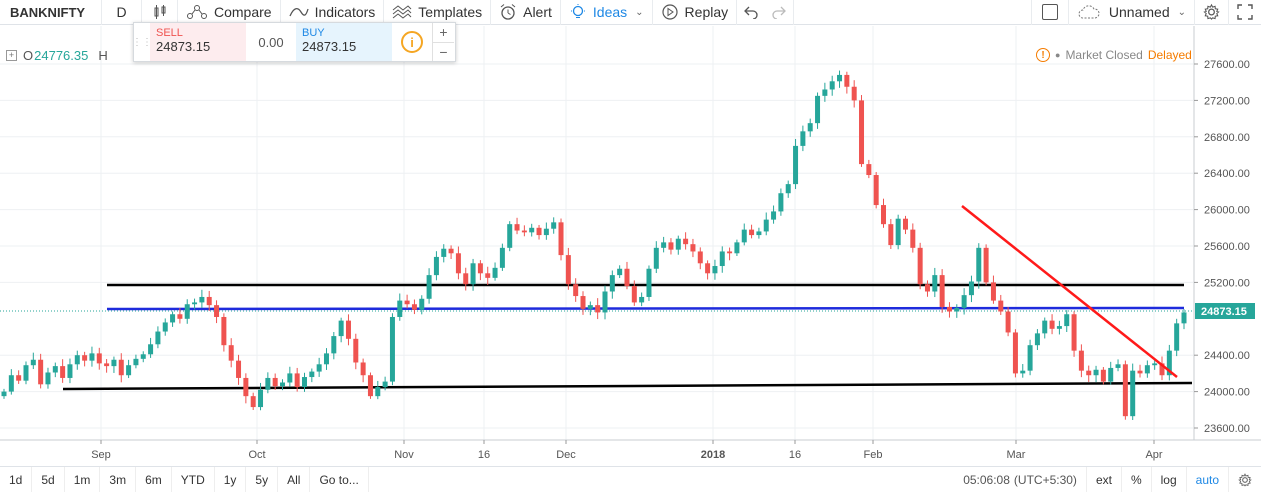  I want to click on buy-label: BUY, so click(313, 33).